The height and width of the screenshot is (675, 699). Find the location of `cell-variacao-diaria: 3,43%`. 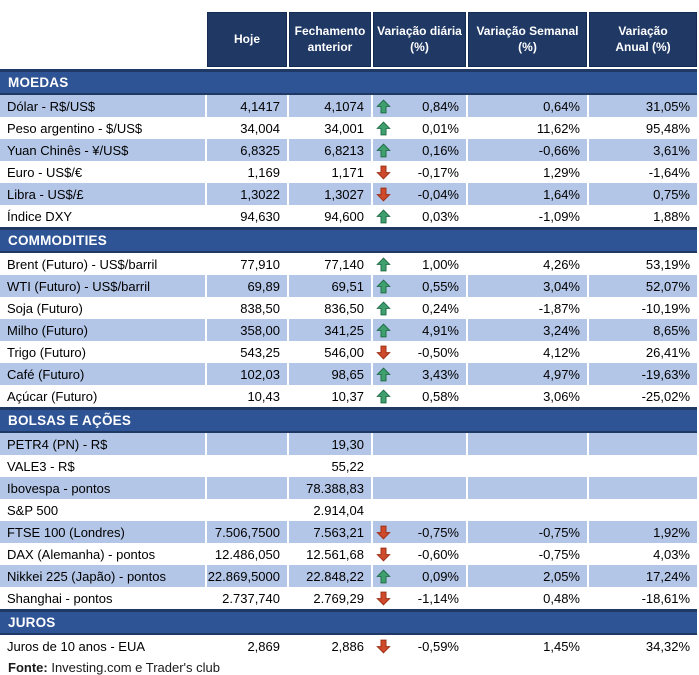

cell-variacao-diaria: 3,43% is located at coordinates (419, 374).